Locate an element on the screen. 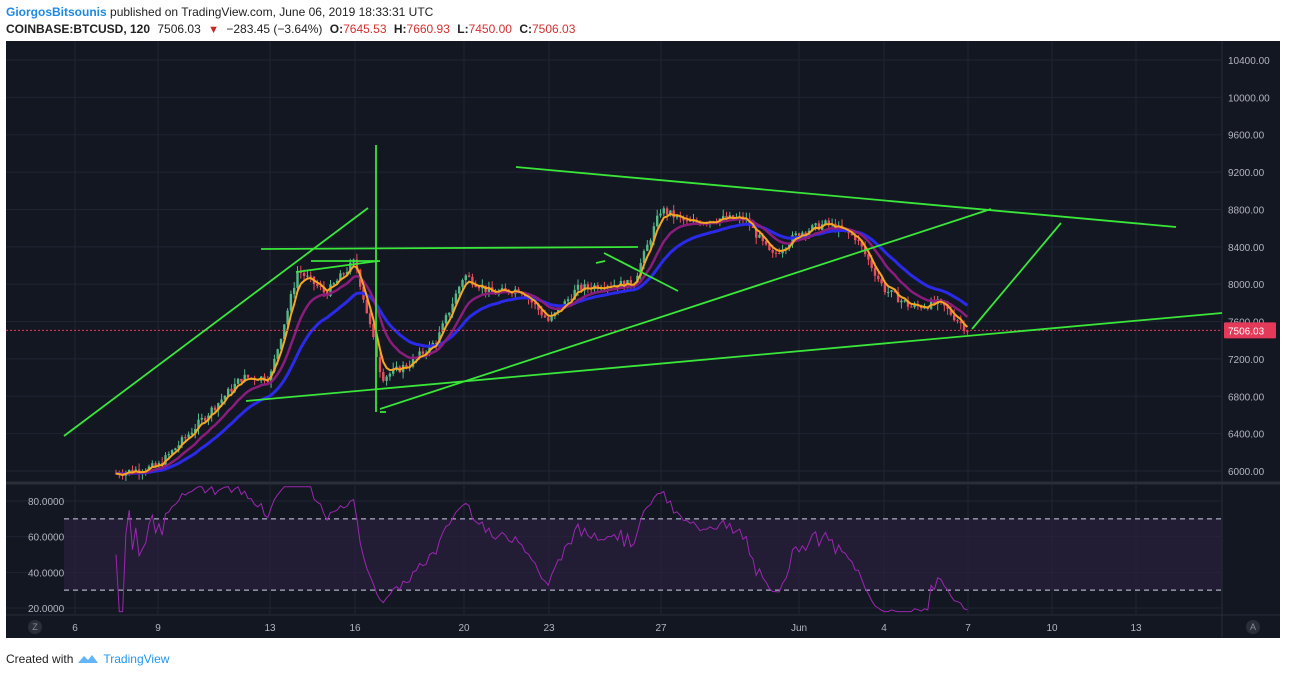  rsi-band-fill is located at coordinates (643, 554).